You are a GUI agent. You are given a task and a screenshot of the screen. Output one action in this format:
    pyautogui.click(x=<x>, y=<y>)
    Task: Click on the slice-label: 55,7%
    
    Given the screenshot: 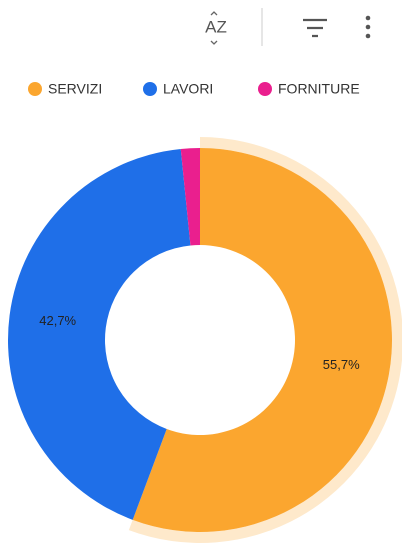 What is the action you would take?
    pyautogui.click(x=341, y=364)
    